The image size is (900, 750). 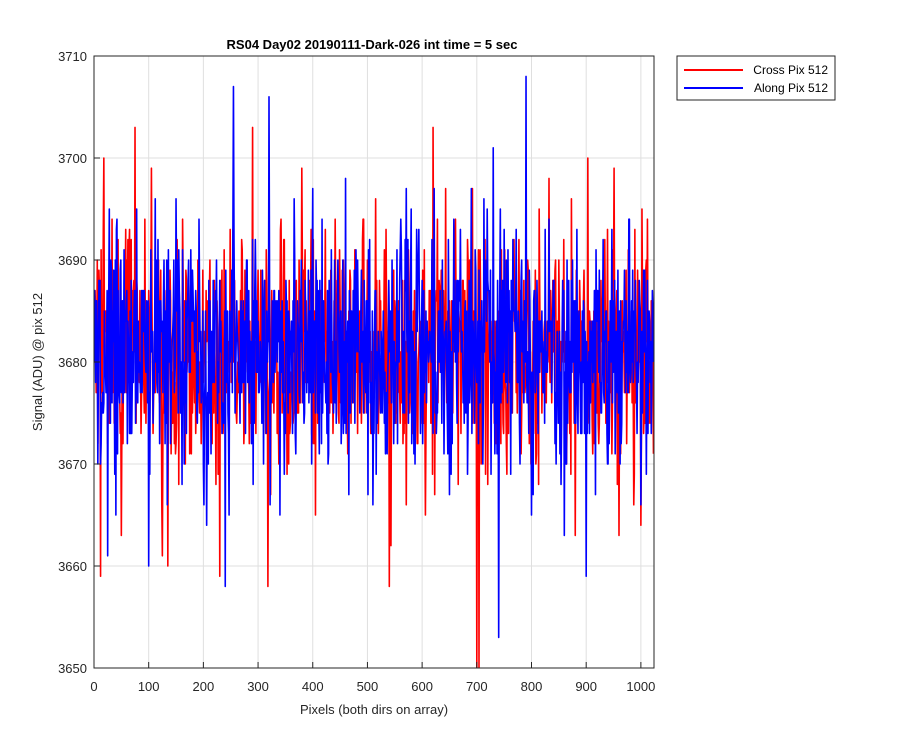 I want to click on y-tick-label: 3660, so click(x=72, y=566).